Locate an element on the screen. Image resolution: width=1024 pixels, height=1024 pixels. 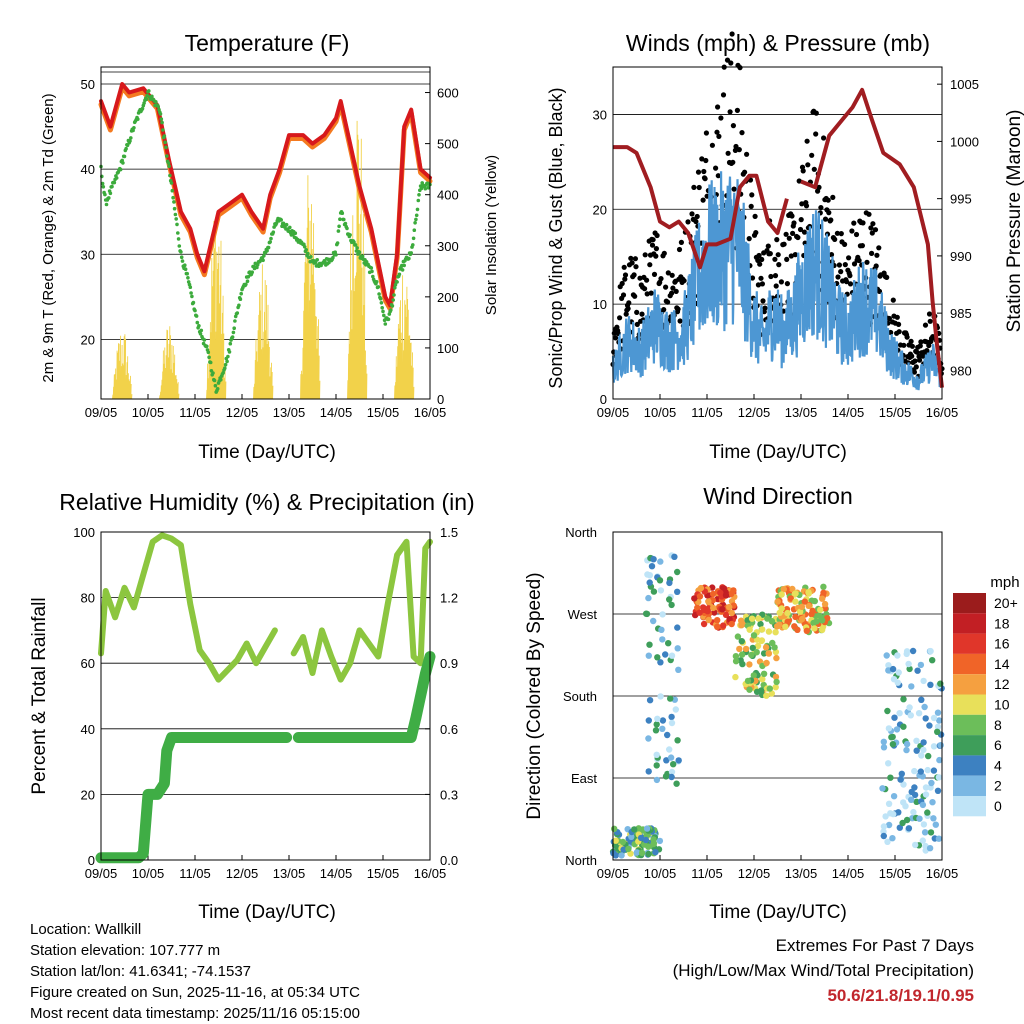
temperature-ylabel: 2m & 9m T (Red, Orange) & 2m Td (Green) is located at coordinates (48, 237).